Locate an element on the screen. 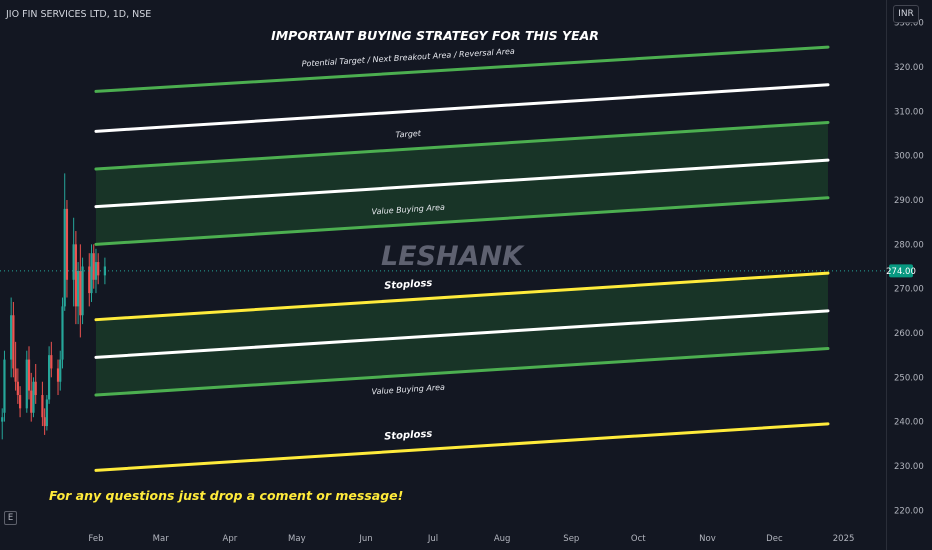 This screenshot has height=550, width=932. symbol-title: JIO FIN SERVICES LTD, 1D, NSE is located at coordinates (79, 14).